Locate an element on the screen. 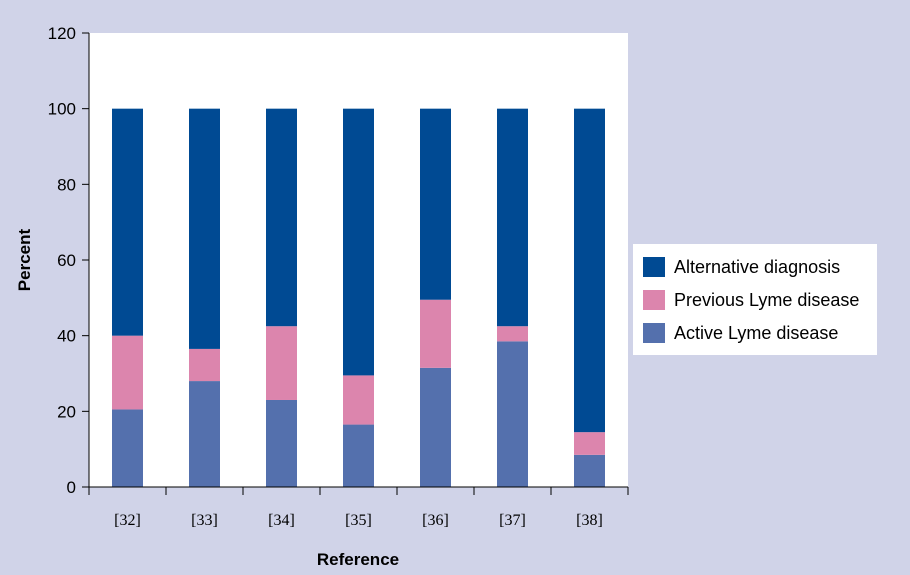 This screenshot has height=575, width=910. legend-label: Previous Lyme disease is located at coordinates (766, 300).